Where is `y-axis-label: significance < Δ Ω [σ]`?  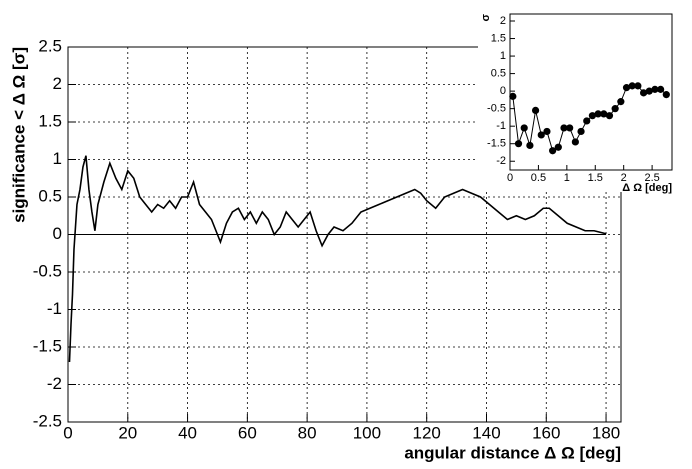 y-axis-label: significance < Δ Ω [σ] is located at coordinates (18, 135).